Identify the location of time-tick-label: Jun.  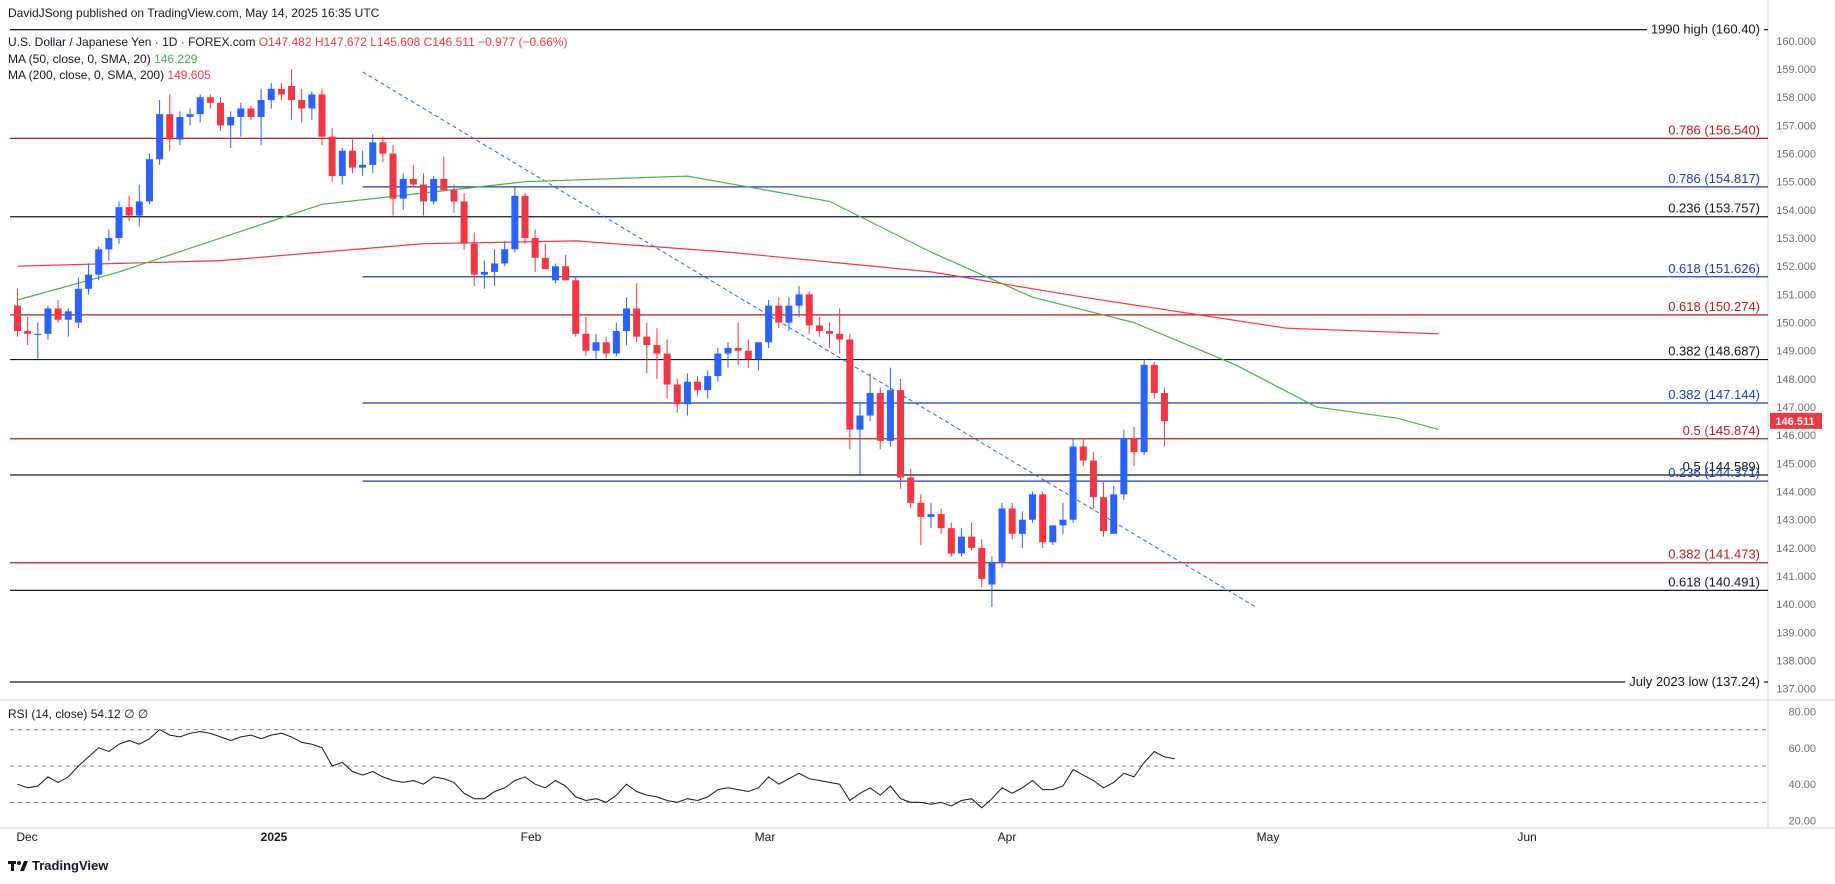
(1526, 837).